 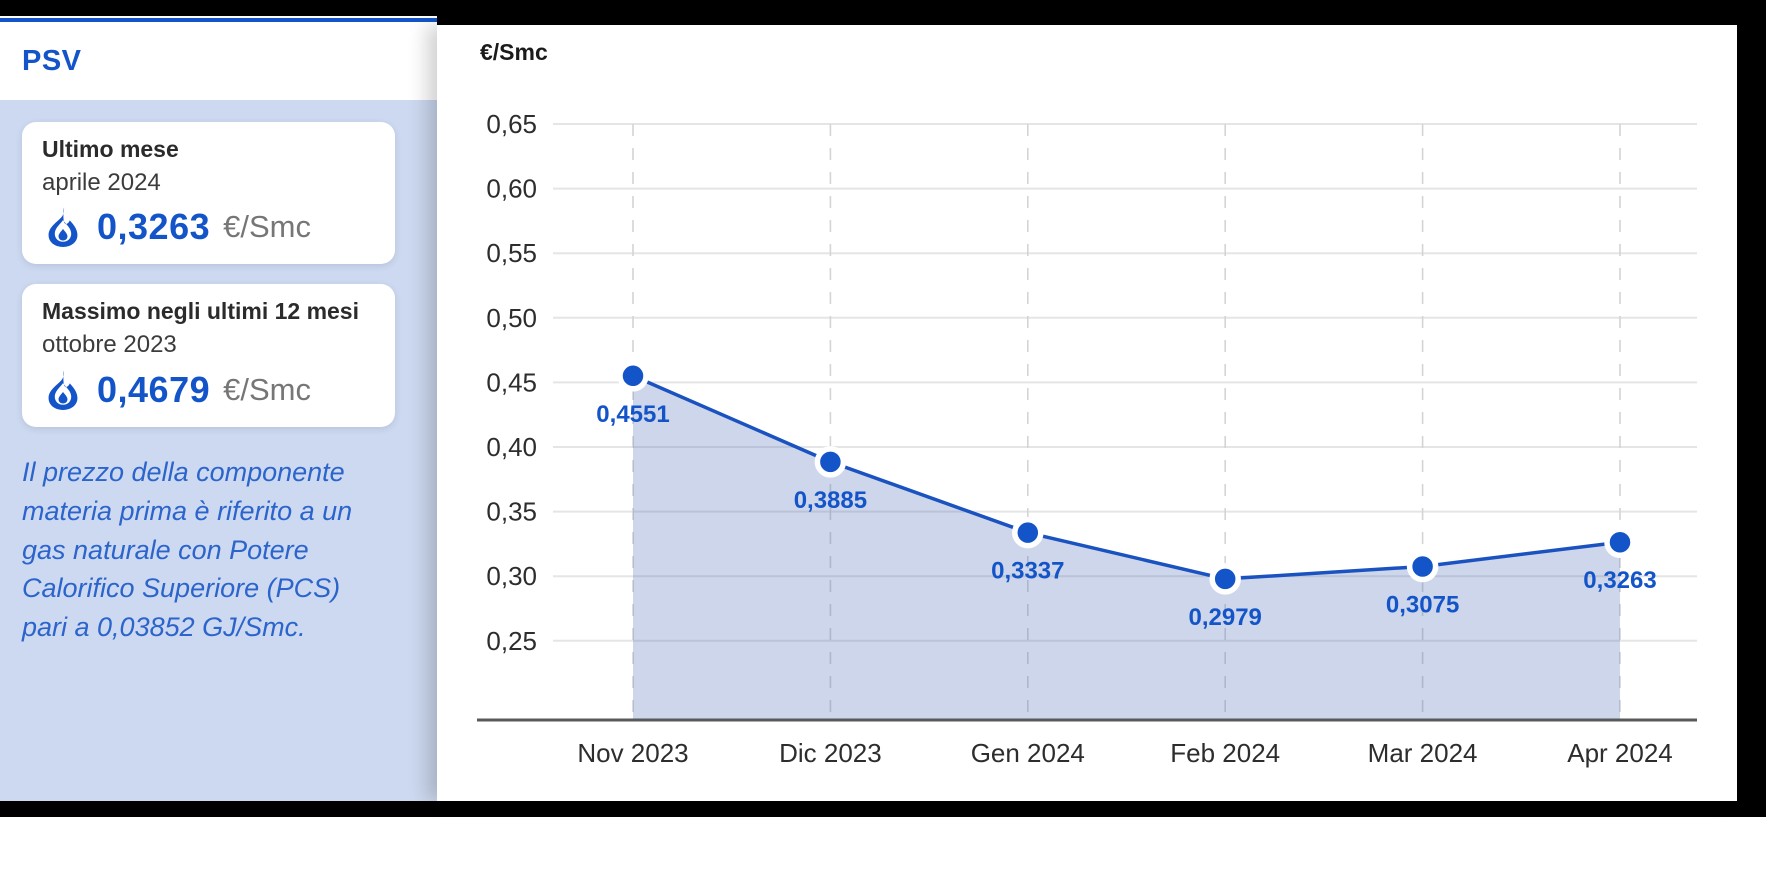 I want to click on price-card-title: Massimo negli ultimi 12 mesi, so click(x=200, y=311).